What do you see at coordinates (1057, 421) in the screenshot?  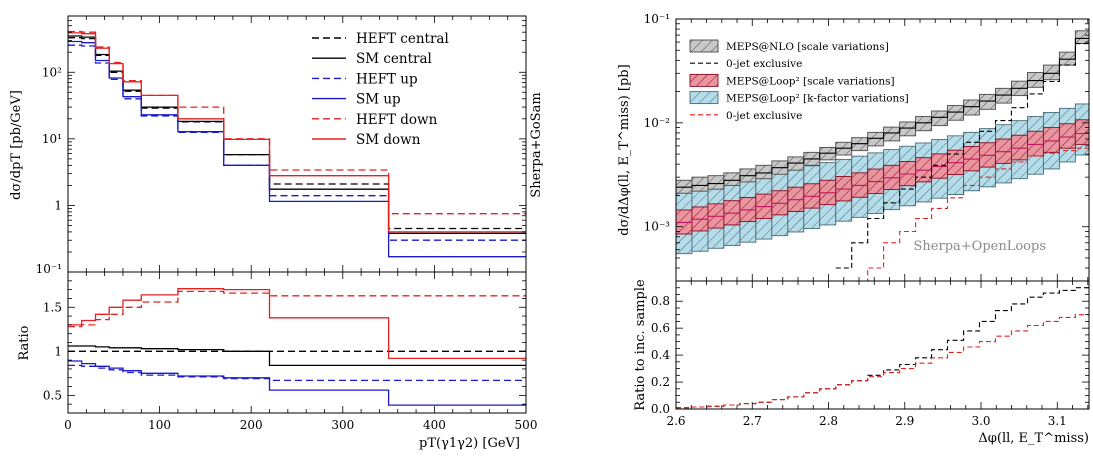 I see `right-x-tick-label: 3.1` at bounding box center [1057, 421].